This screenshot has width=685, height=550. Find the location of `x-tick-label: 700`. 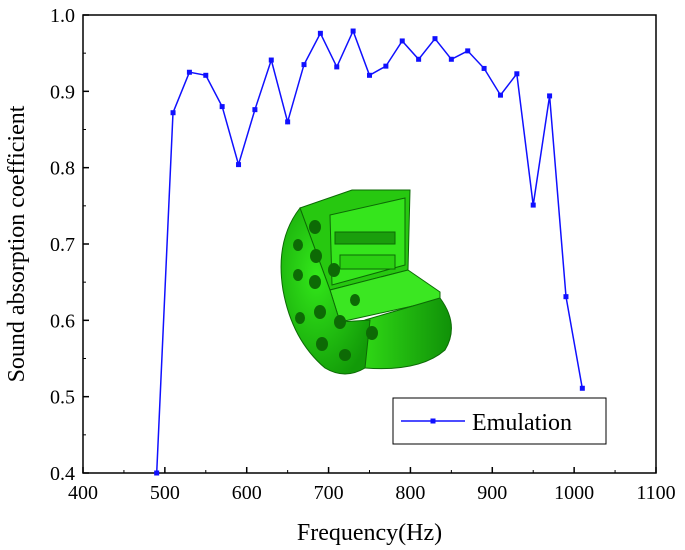

x-tick-label: 700 is located at coordinates (329, 493).